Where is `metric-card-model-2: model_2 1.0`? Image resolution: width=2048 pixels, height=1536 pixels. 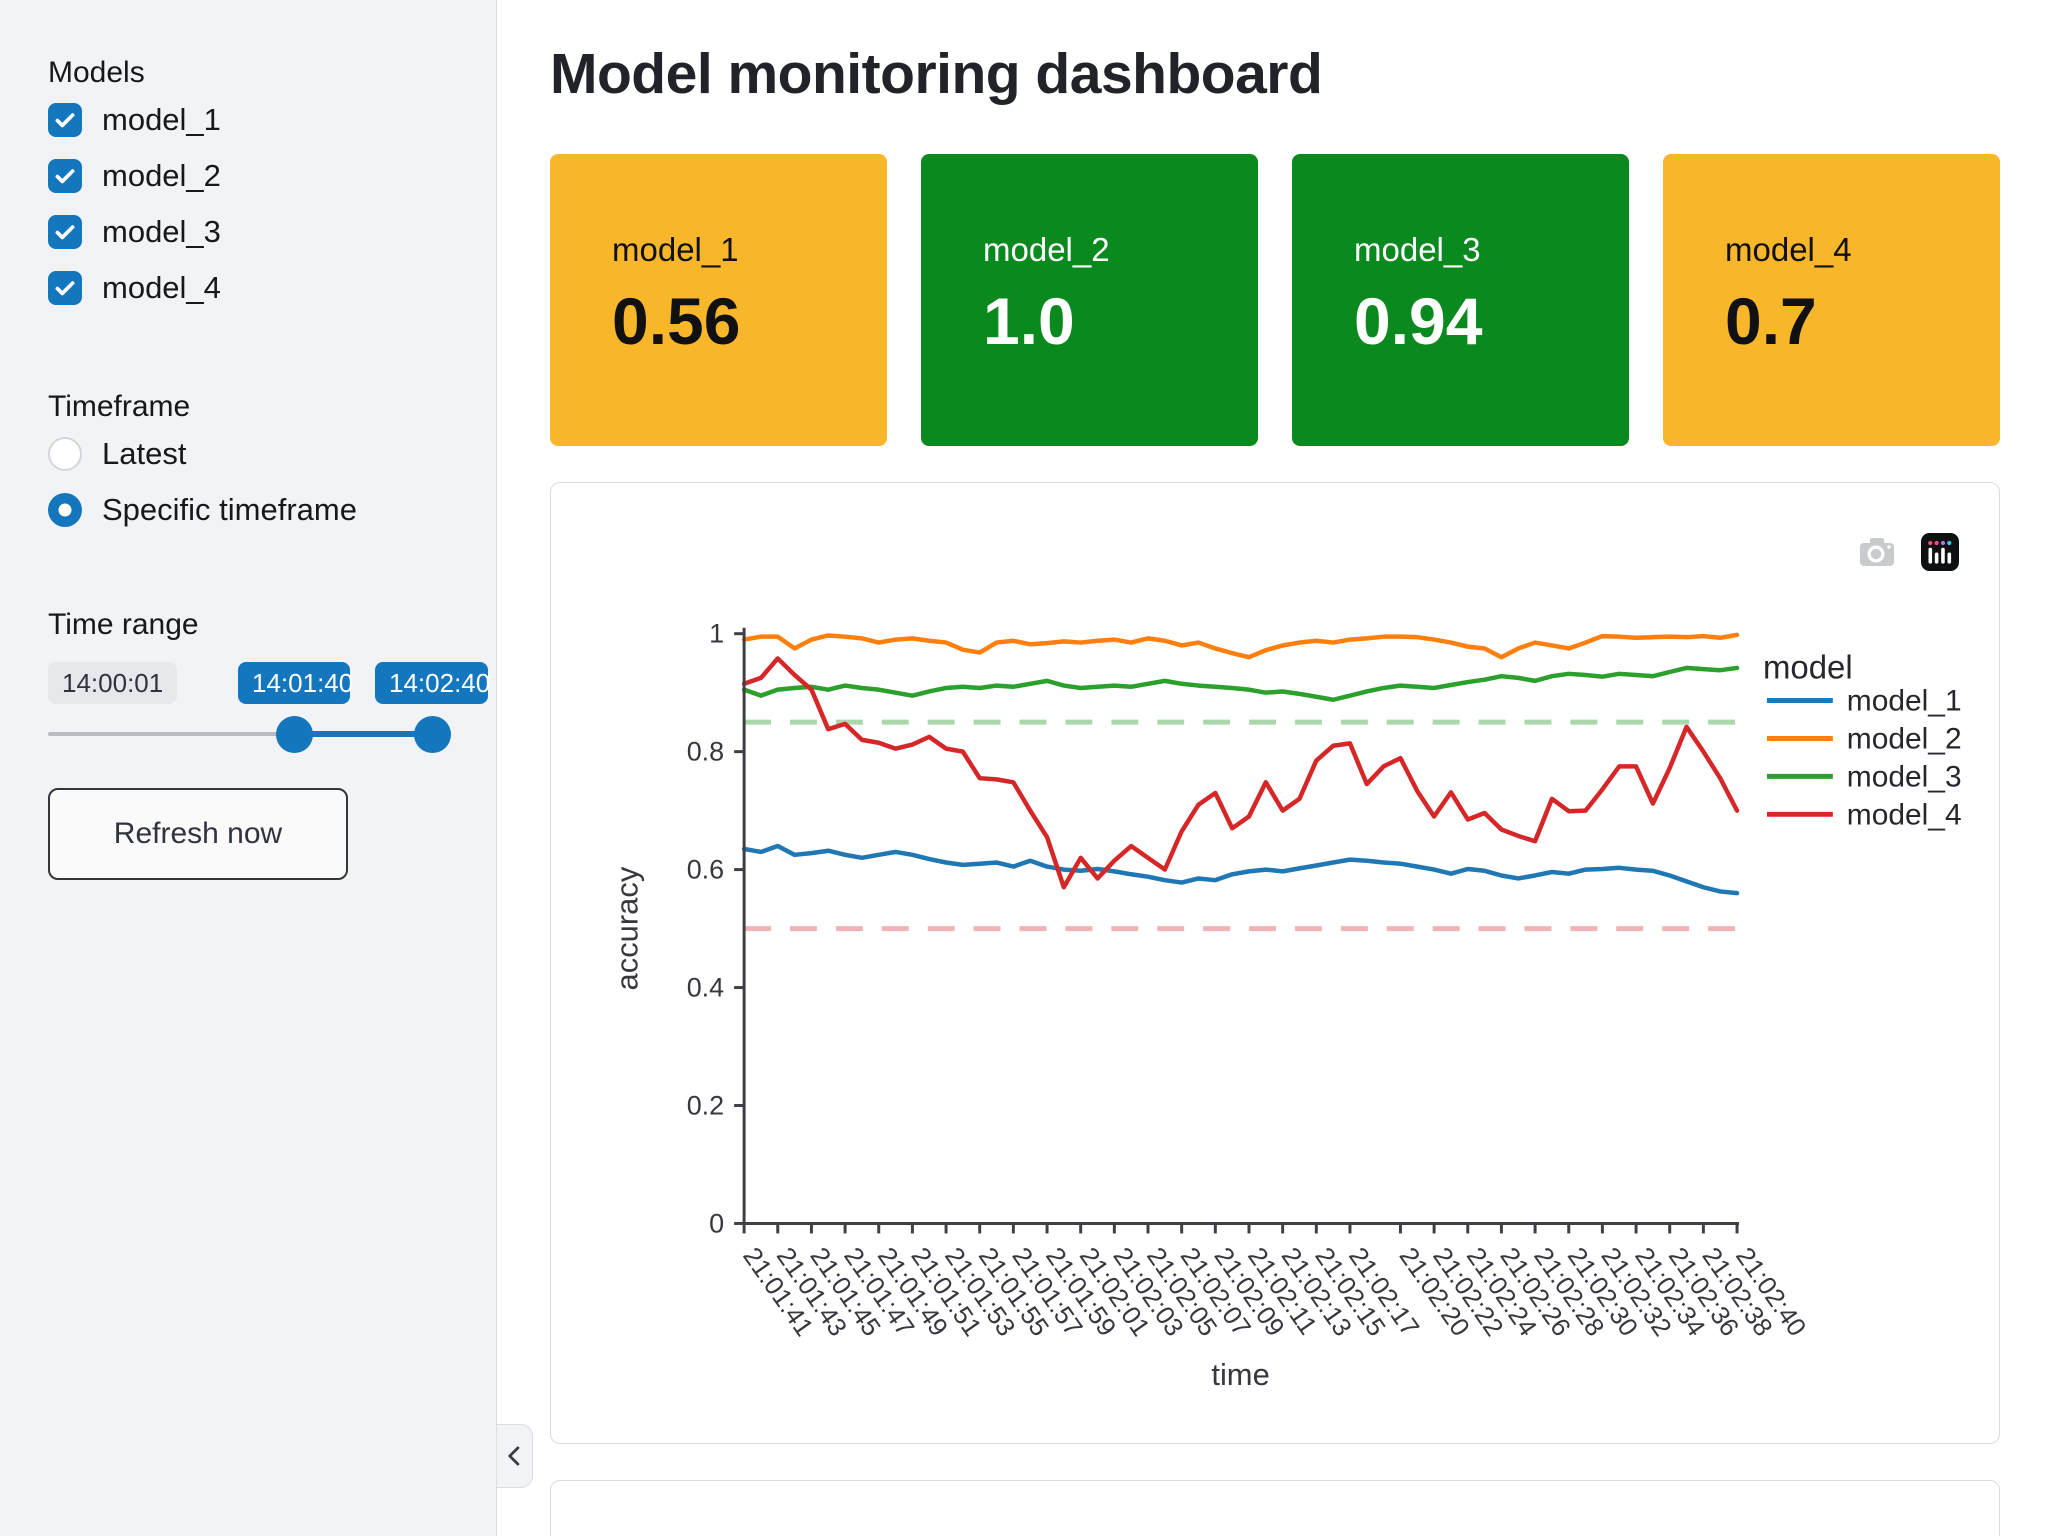 metric-card-model-2: model_2 1.0 is located at coordinates (1089, 300).